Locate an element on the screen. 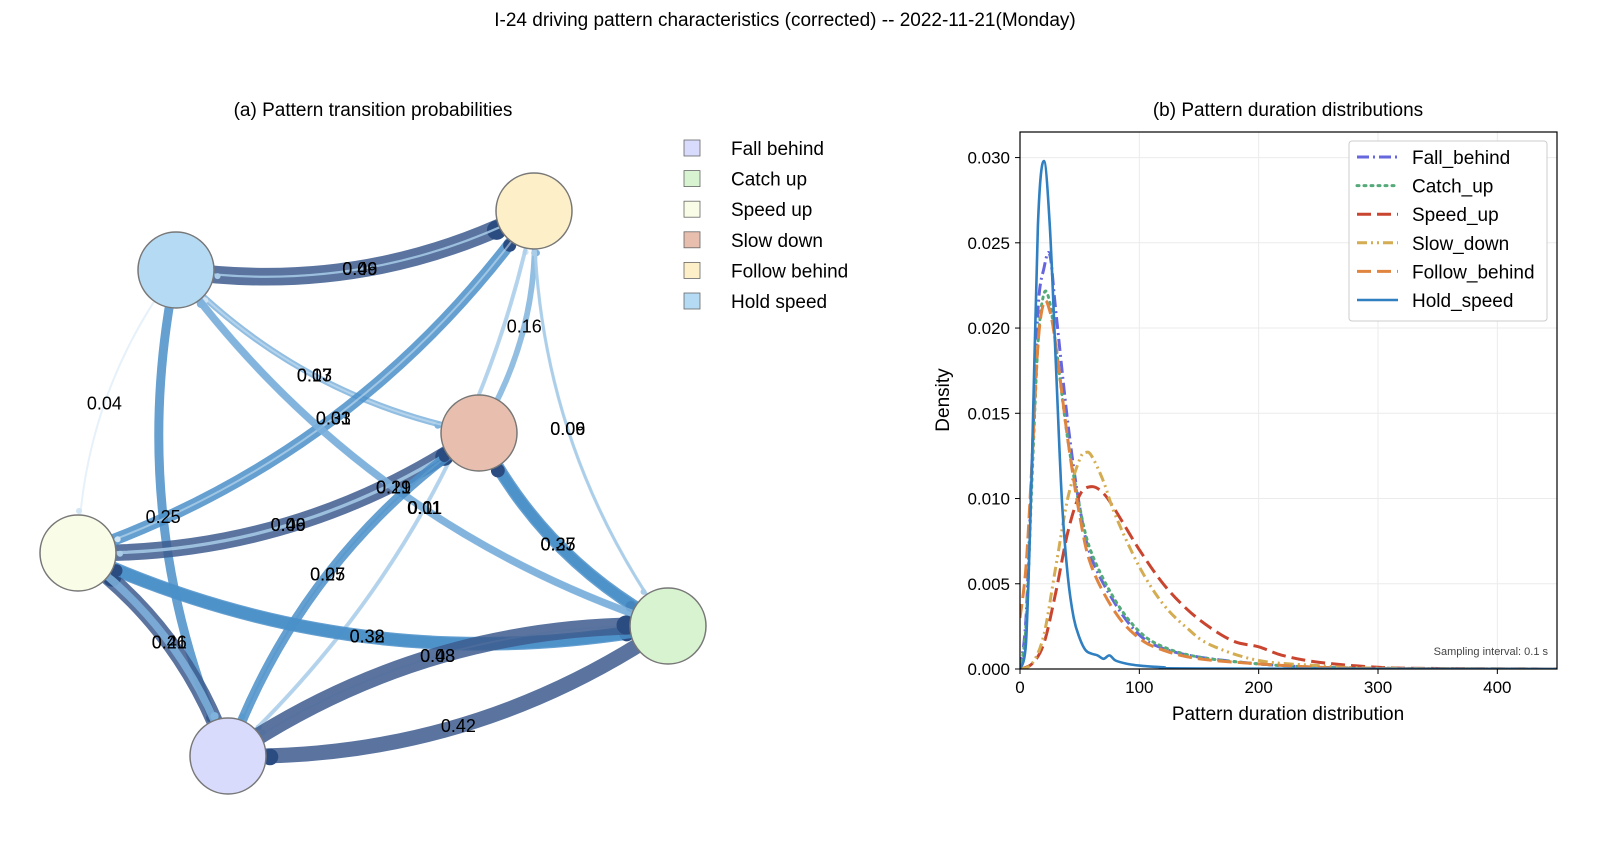 Image resolution: width=1600 pixels, height=865 pixels. edge-label-follow-to-speed: 0.01 is located at coordinates (333, 418).